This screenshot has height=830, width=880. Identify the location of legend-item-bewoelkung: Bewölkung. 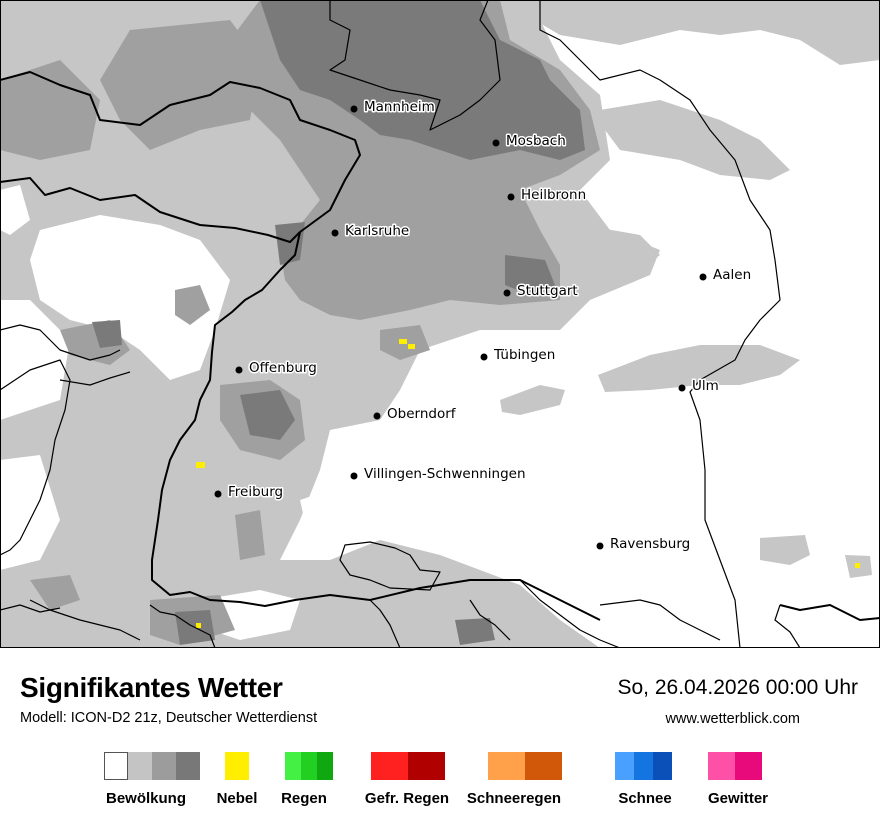
(152, 779).